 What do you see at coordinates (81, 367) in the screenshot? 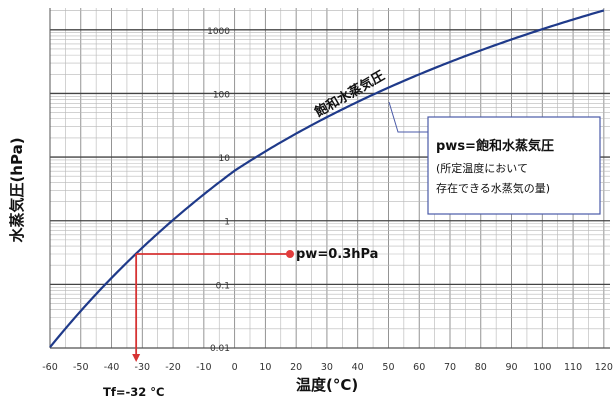
I see `x-tick-label: -50` at bounding box center [81, 367].